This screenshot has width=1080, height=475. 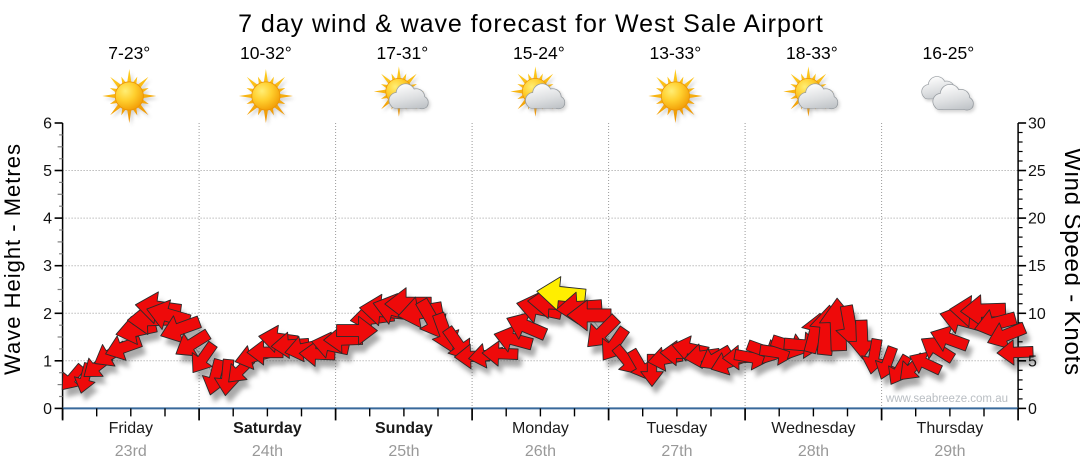 What do you see at coordinates (403, 451) in the screenshot?
I see `svg-text: 25th` at bounding box center [403, 451].